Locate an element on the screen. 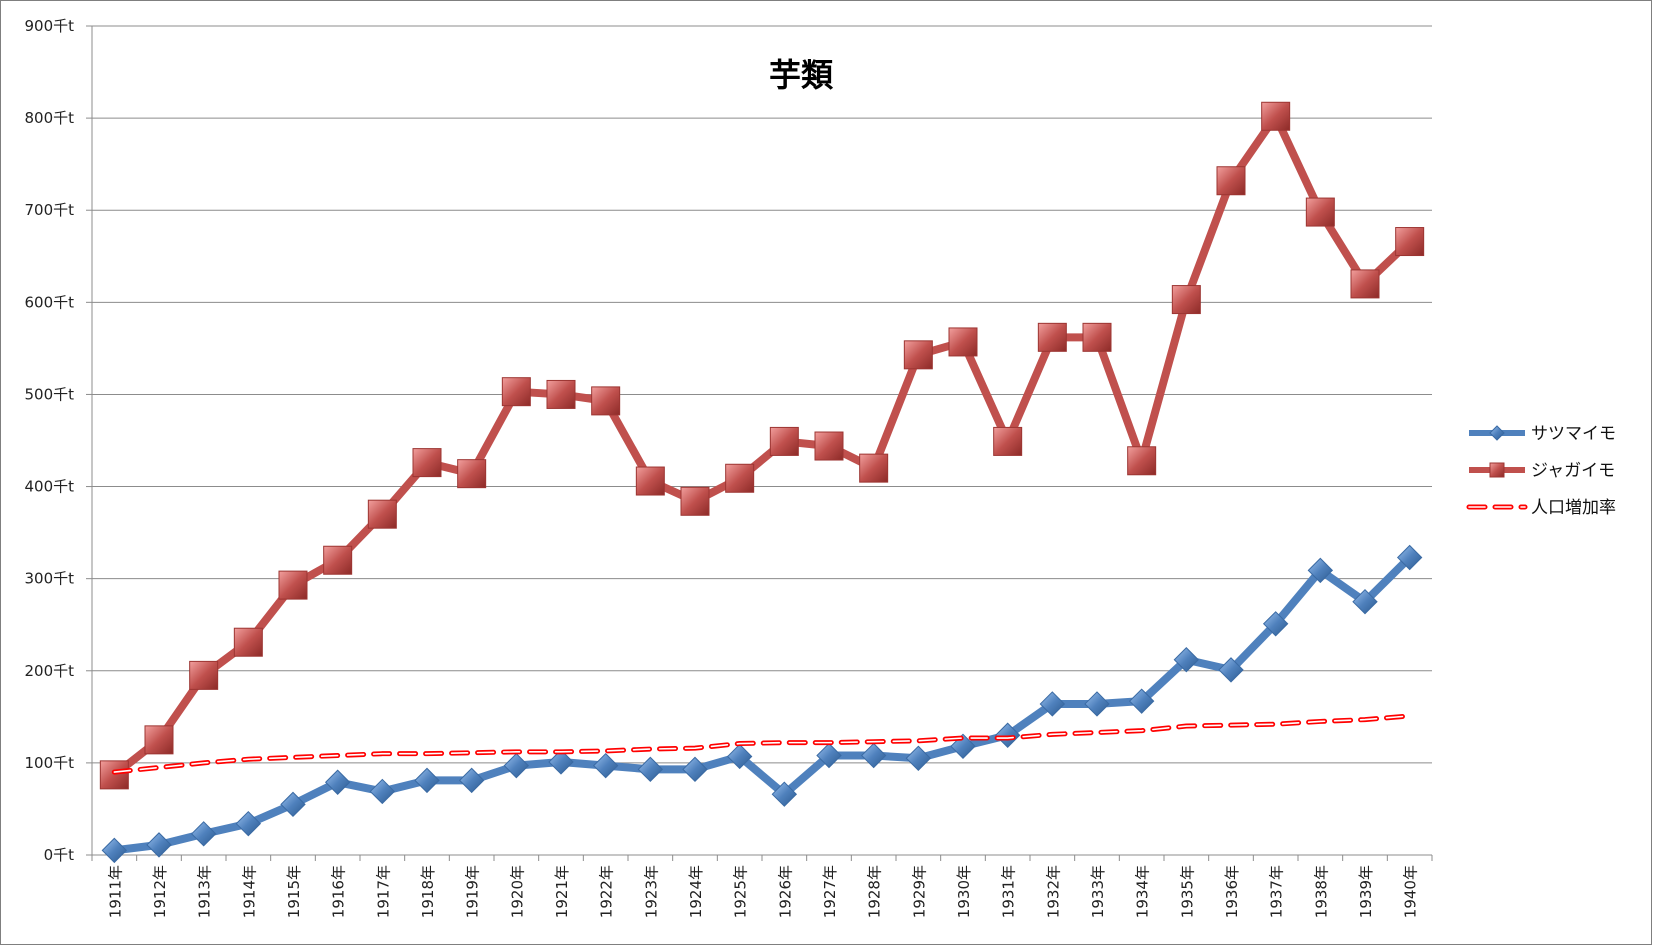  legend-item-1: サツマイモ is located at coordinates (1542, 434).